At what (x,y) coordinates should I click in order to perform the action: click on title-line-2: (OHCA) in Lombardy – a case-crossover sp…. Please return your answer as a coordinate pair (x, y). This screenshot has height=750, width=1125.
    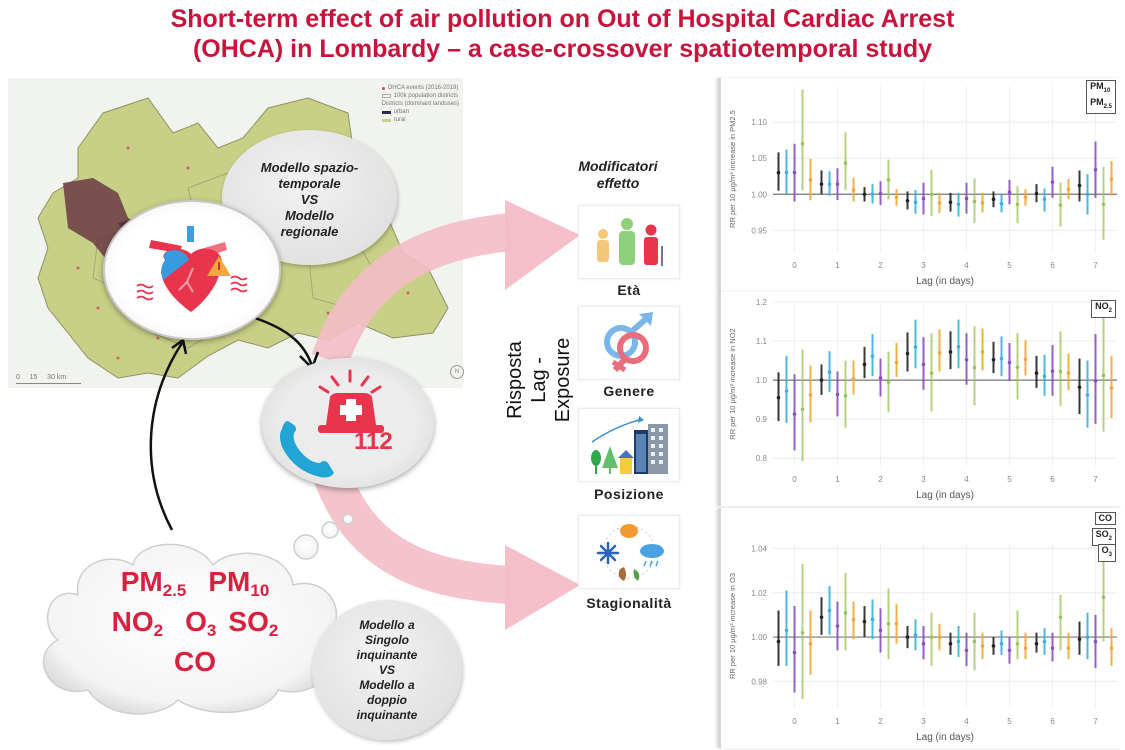
    Looking at the image, I should click on (562, 49).